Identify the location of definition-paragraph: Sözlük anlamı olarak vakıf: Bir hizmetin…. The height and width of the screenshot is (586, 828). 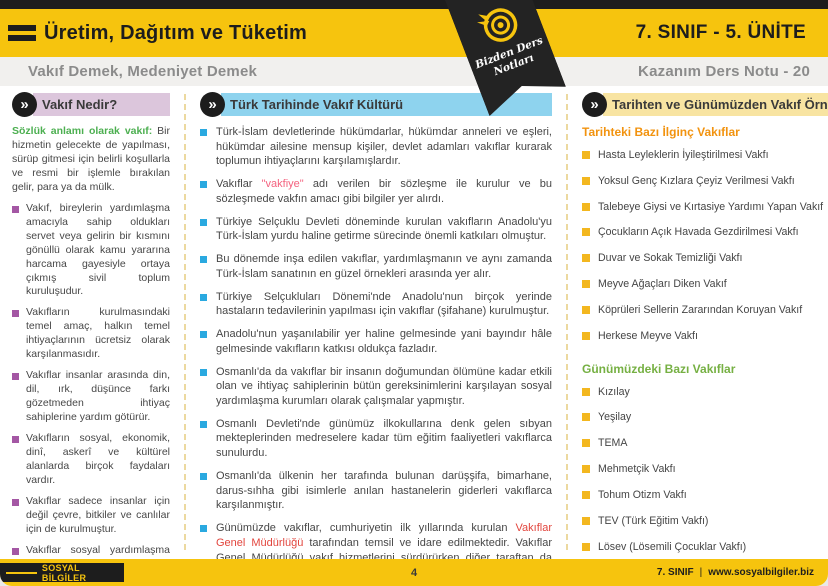
(91, 160).